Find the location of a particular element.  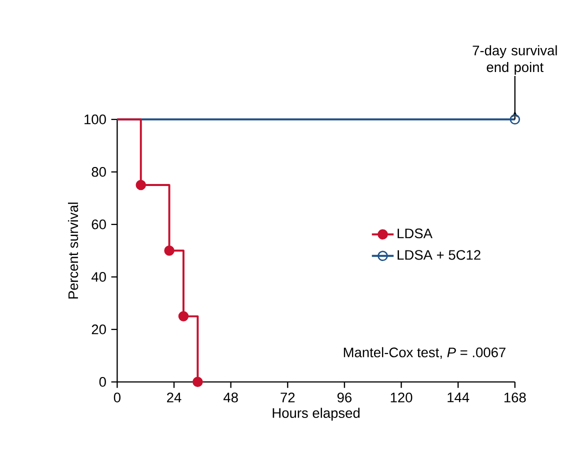

x-tick-label: 168 is located at coordinates (515, 397).